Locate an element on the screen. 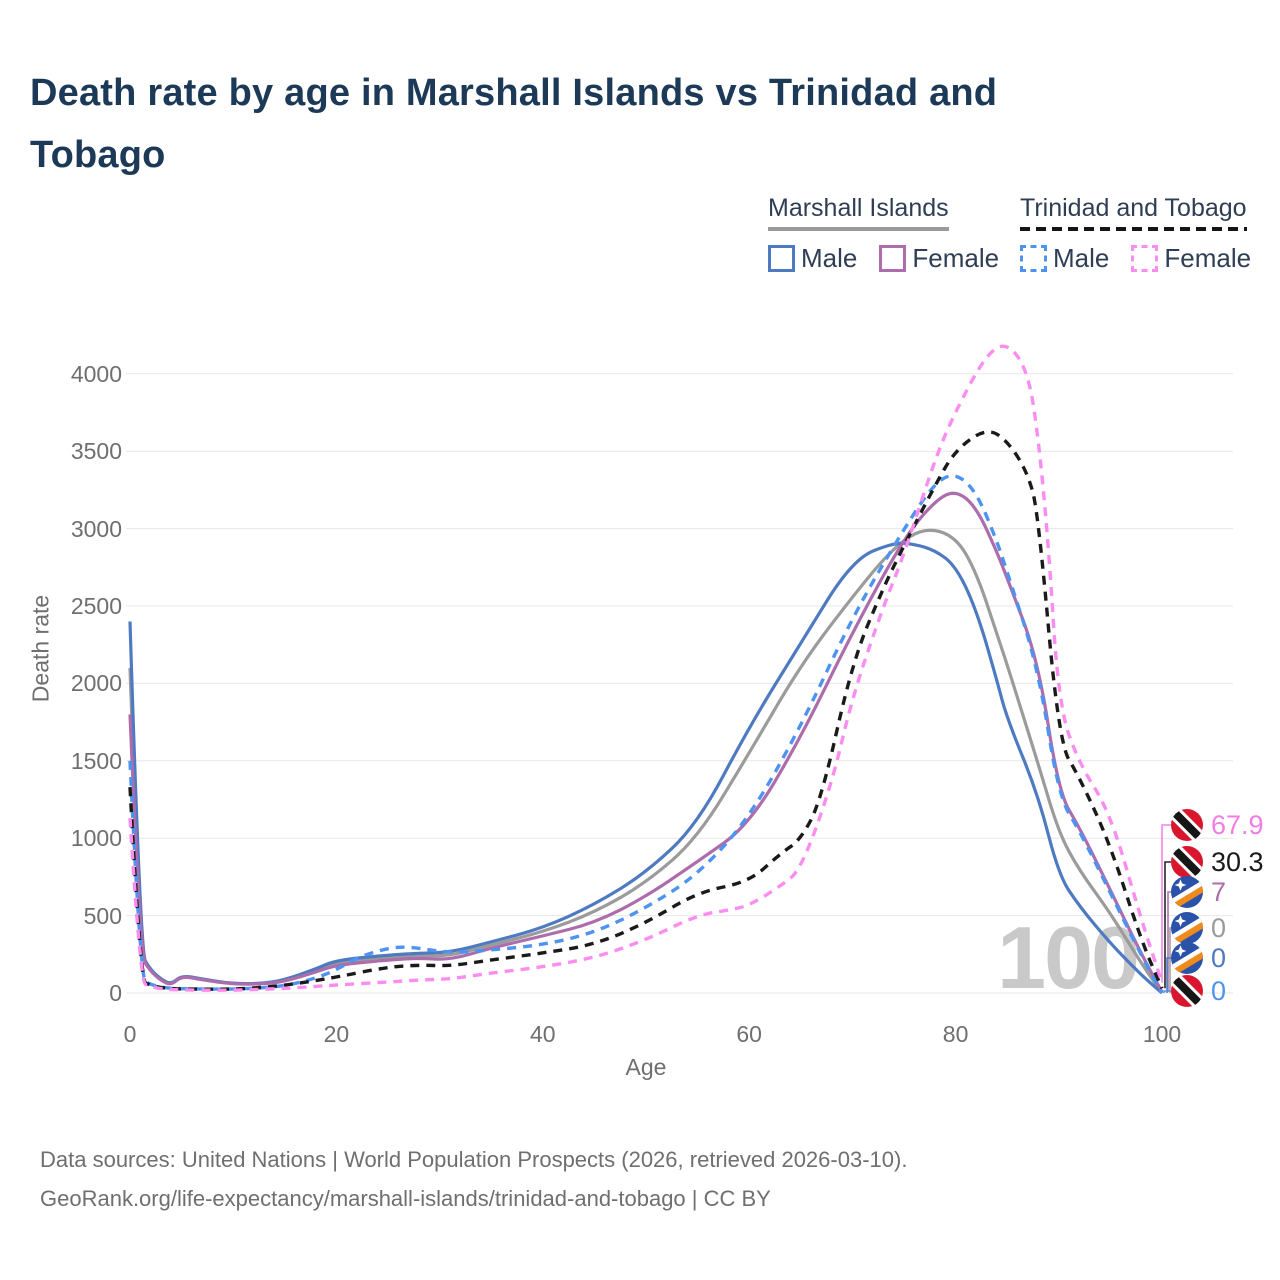 This screenshot has height=1280, width=1280. legend-item-marshall-islands-male: Male is located at coordinates (812, 258).